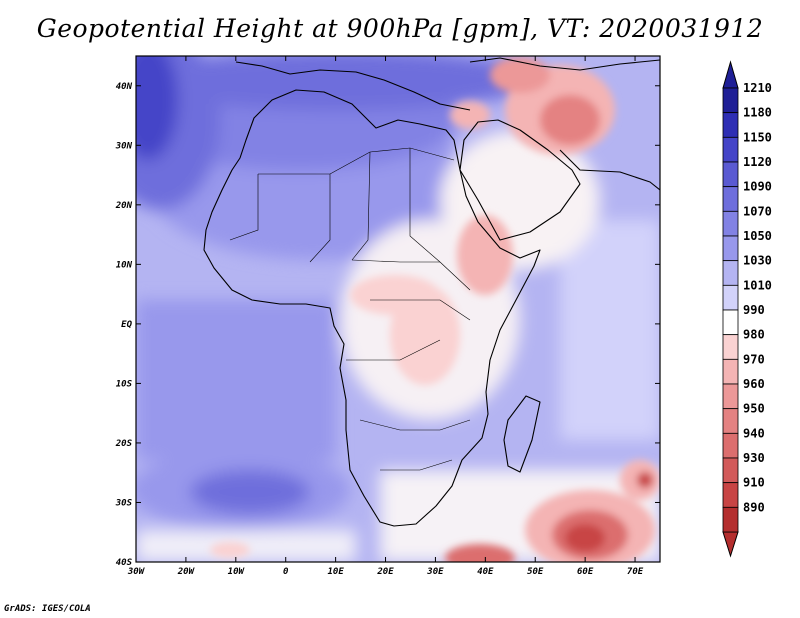 The image size is (800, 618). Describe the element at coordinates (635, 572) in the screenshot. I see `lon-tick-label: 70E` at that location.